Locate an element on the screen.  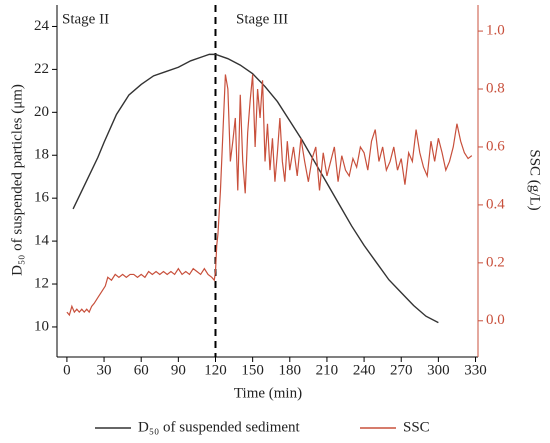
x-tick-label: 90 is located at coordinates (178, 370).